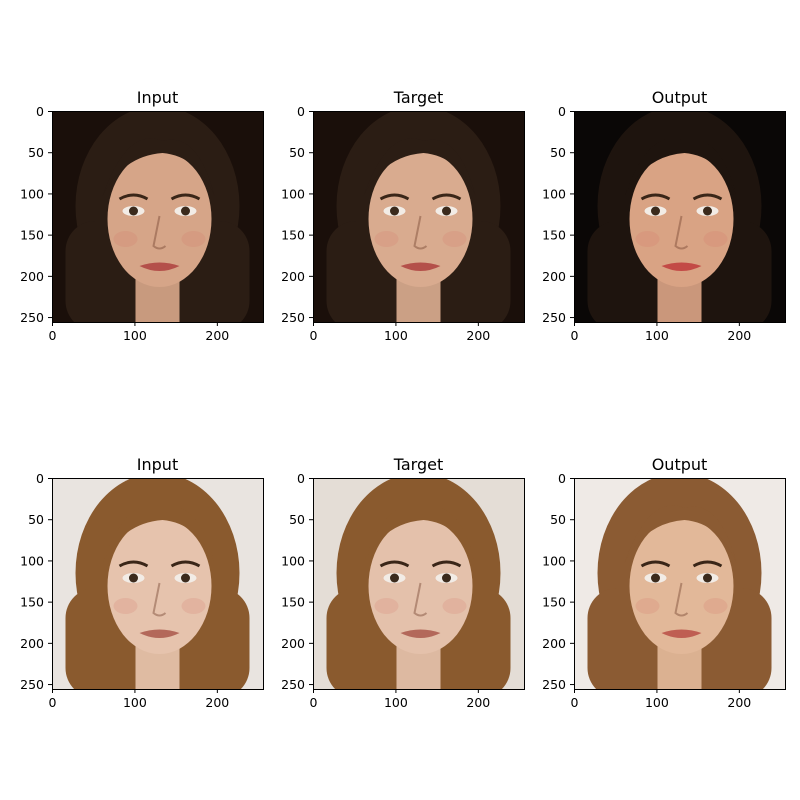  Describe the element at coordinates (418, 97) in the screenshot. I see `panel-title: Target` at that location.